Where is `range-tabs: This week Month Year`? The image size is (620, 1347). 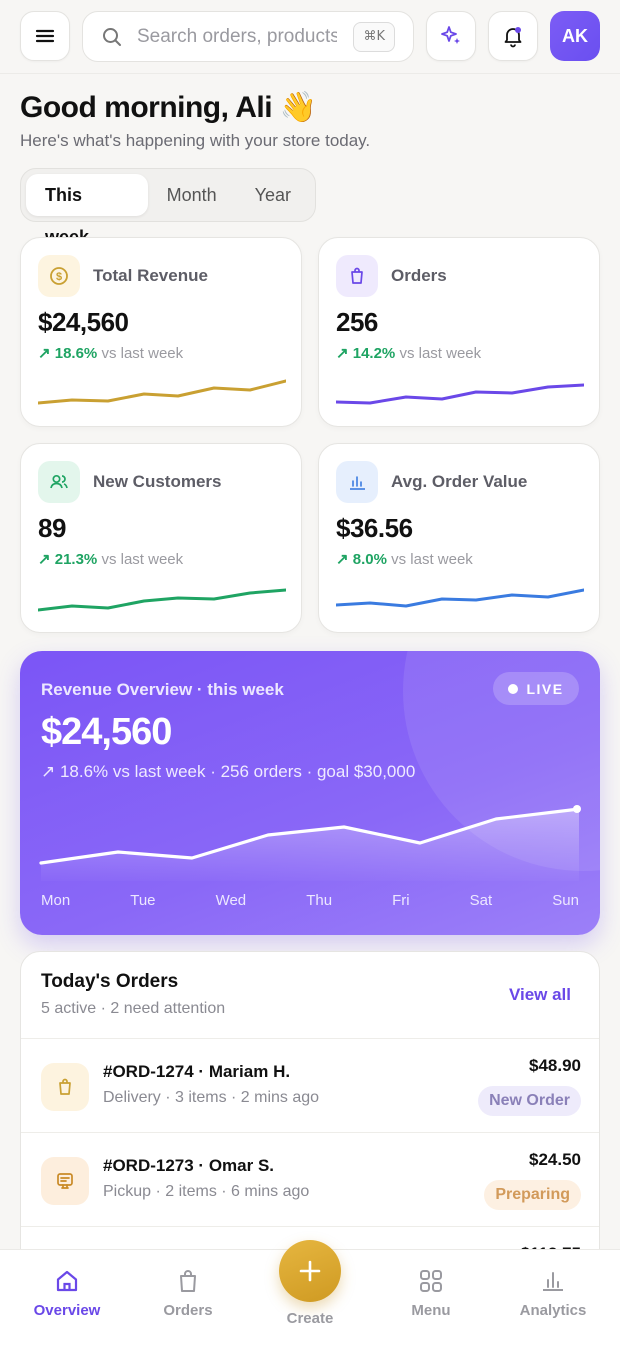 range-tabs: This week Month Year is located at coordinates (168, 207).